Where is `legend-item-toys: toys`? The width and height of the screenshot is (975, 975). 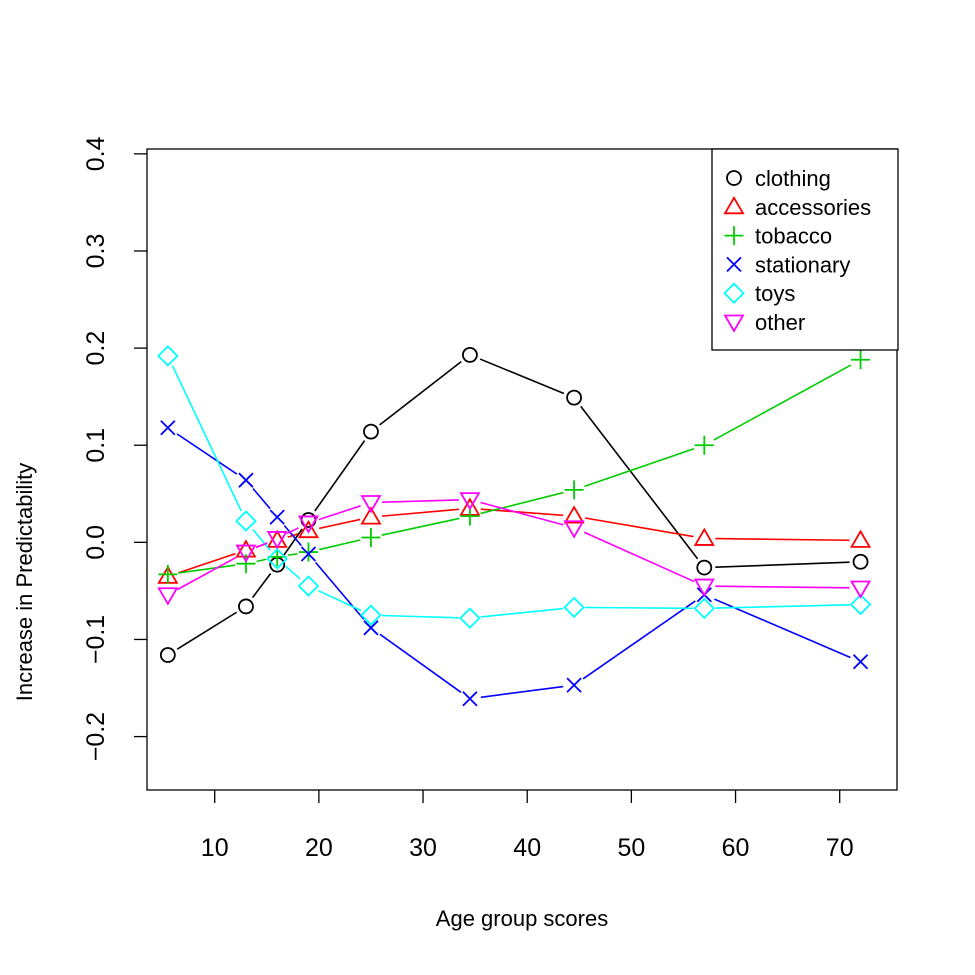
legend-item-toys: toys is located at coordinates (759, 293).